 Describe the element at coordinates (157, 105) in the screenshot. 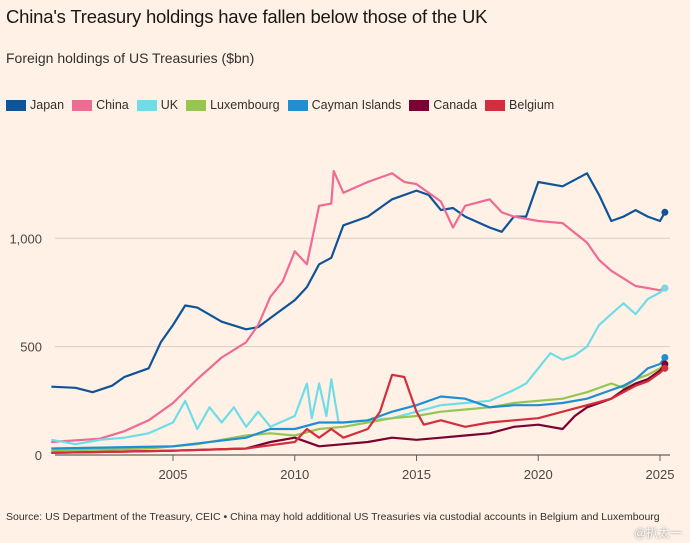

I see `legend-item: UK` at that location.